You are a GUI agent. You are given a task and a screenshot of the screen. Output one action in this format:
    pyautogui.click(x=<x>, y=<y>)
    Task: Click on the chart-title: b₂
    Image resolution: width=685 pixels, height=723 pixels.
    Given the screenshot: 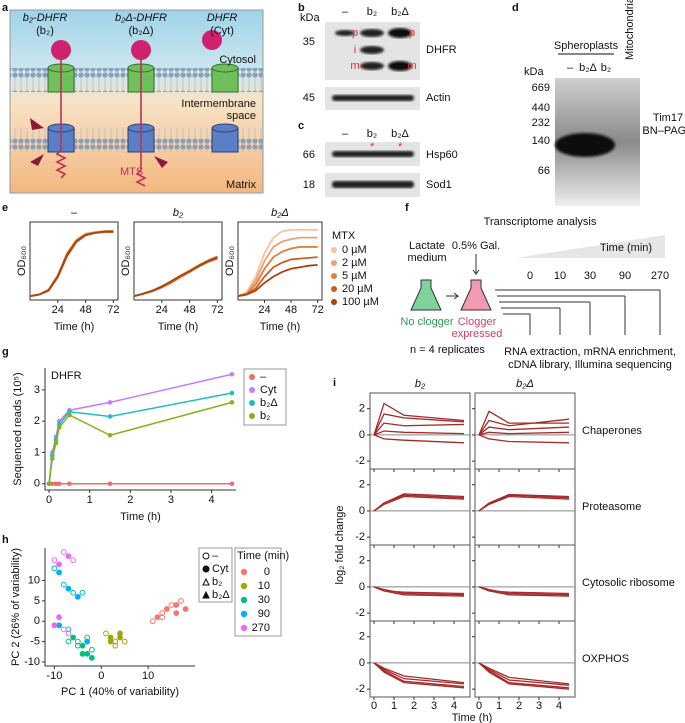 What is the action you would take?
    pyautogui.click(x=178, y=213)
    